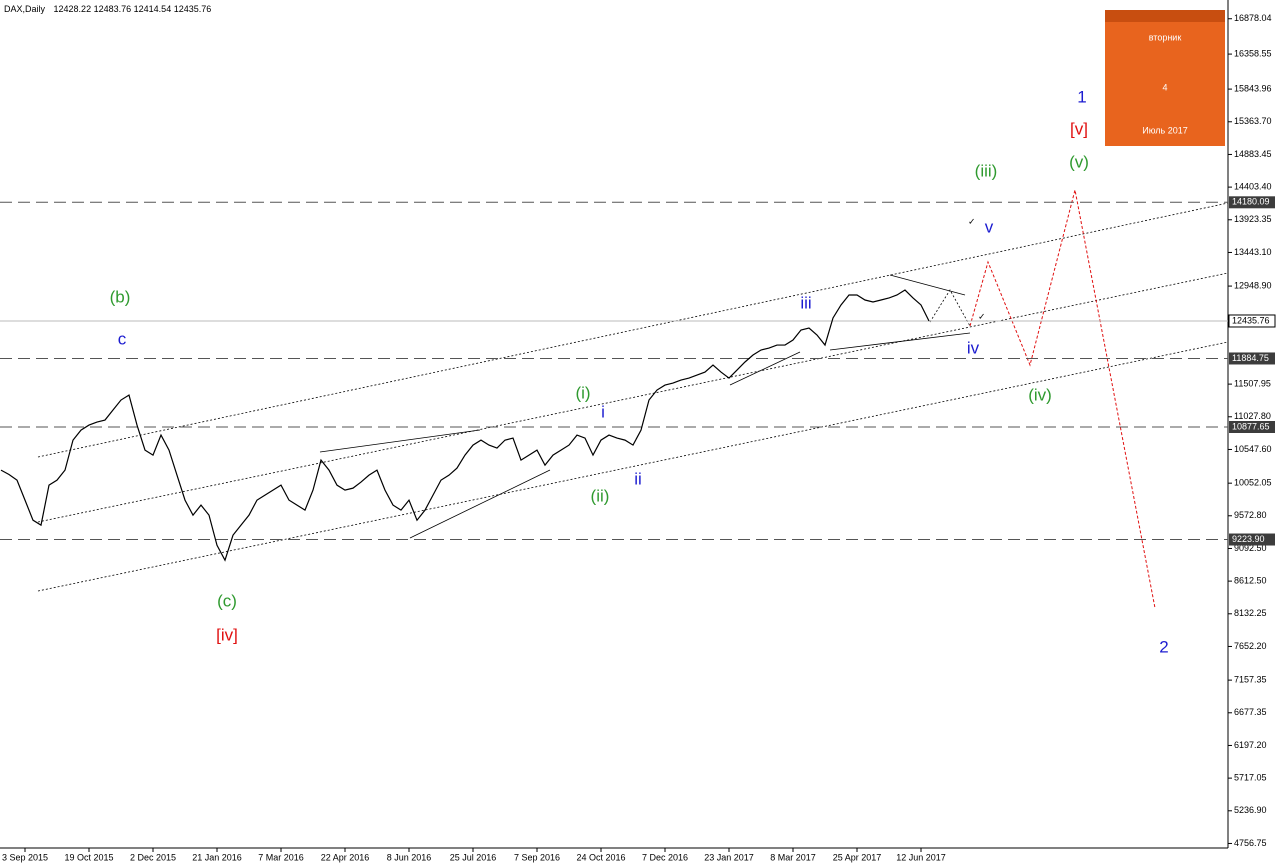  I want to click on y-tick-label: 12948.90, so click(1253, 285).